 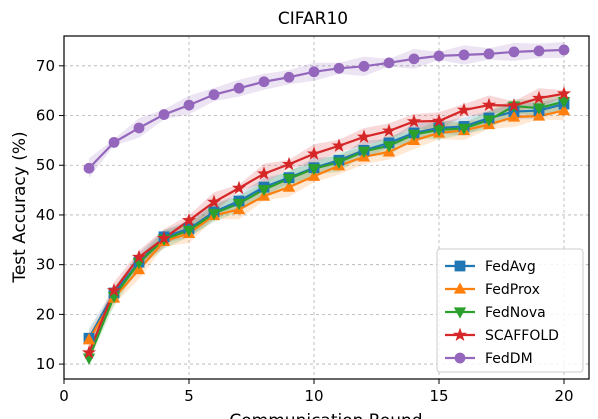 I want to click on scaffold-legend-marker, so click(x=460, y=334).